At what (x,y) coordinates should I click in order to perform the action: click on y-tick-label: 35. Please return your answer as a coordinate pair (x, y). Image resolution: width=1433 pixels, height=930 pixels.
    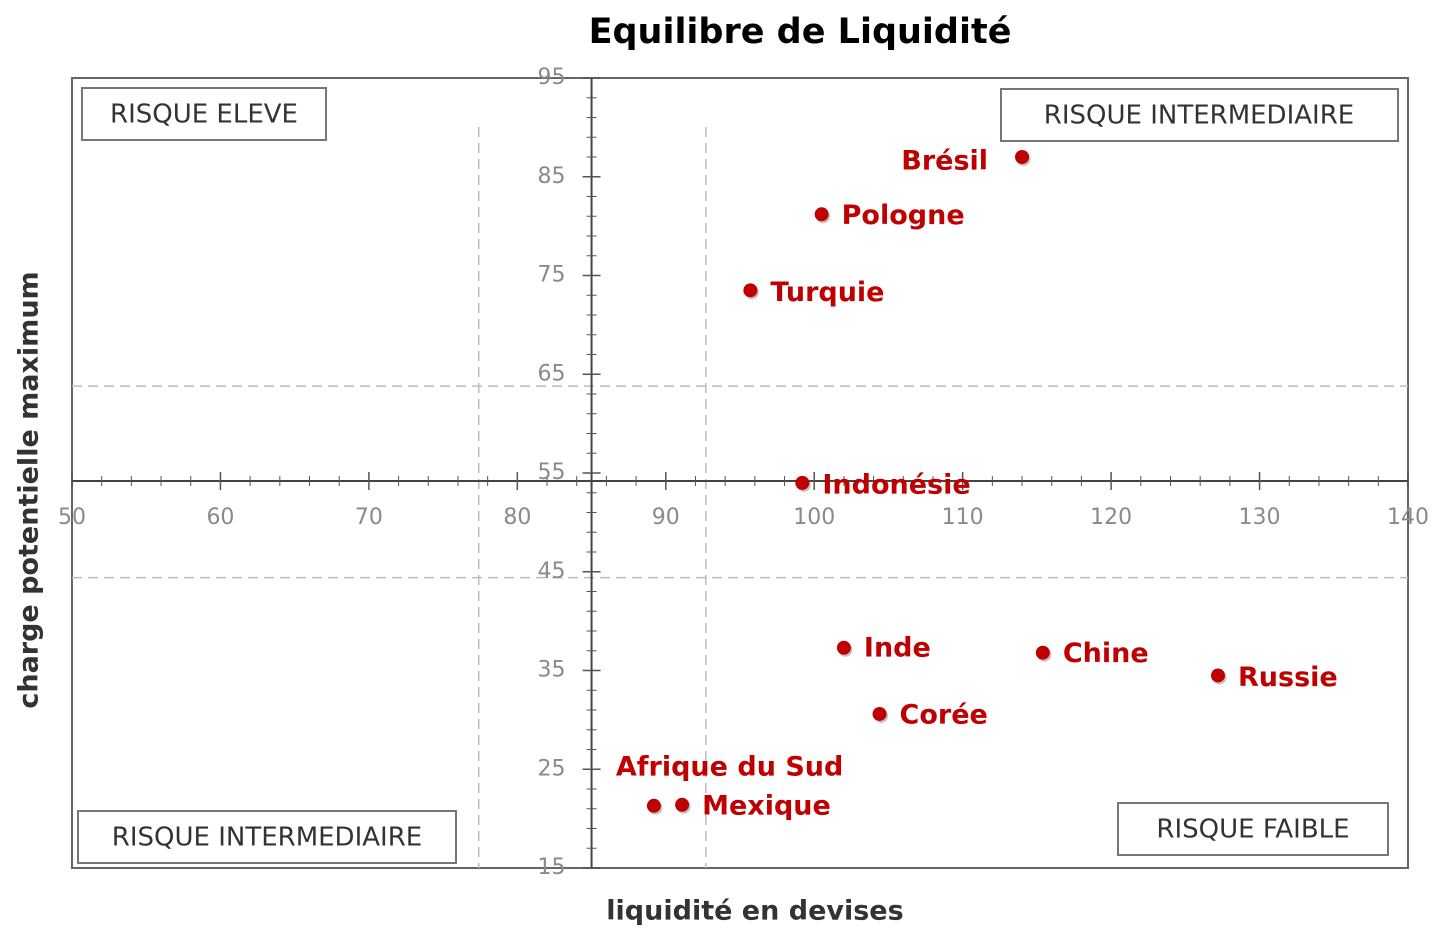
    Looking at the image, I should click on (552, 670).